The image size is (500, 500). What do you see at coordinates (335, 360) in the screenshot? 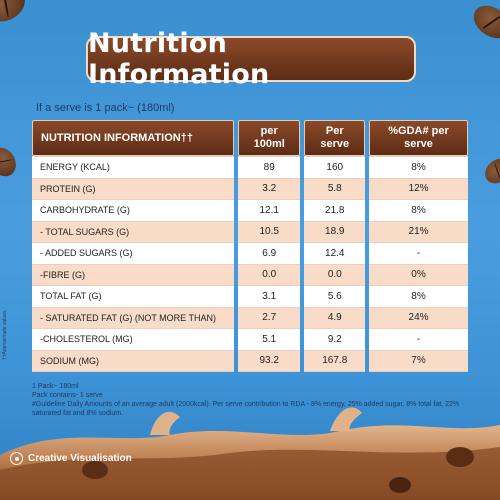
I see `per-serve-value: 167.8` at bounding box center [335, 360].